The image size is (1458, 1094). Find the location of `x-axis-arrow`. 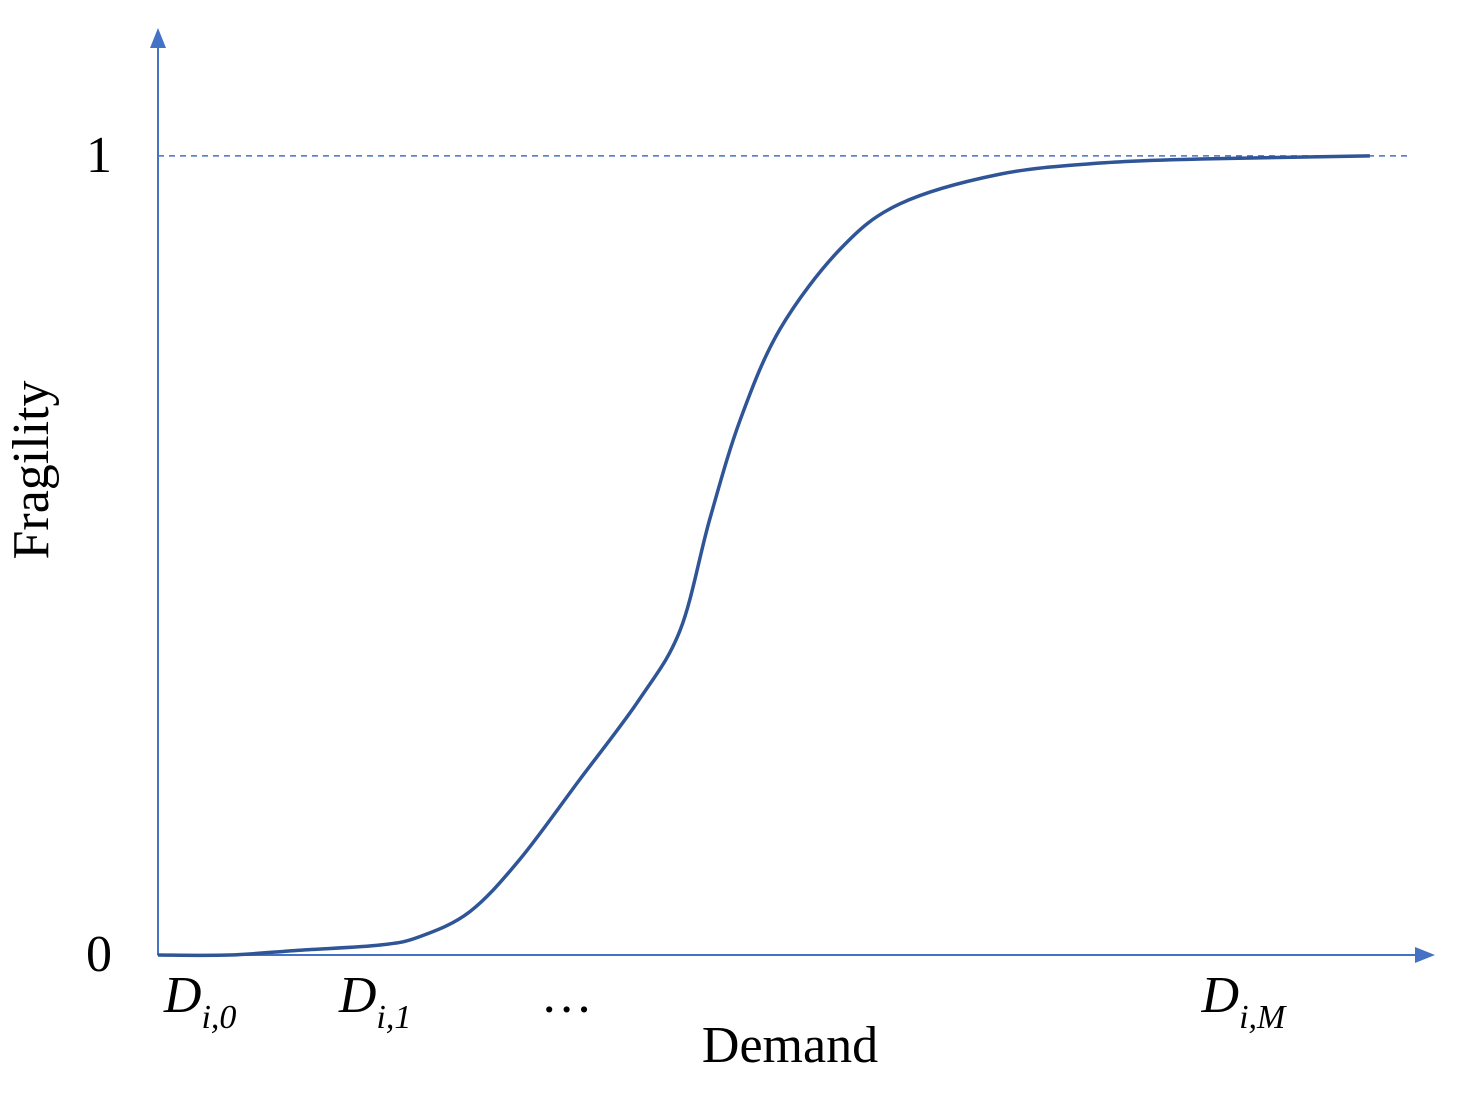

x-axis-arrow is located at coordinates (1425, 955).